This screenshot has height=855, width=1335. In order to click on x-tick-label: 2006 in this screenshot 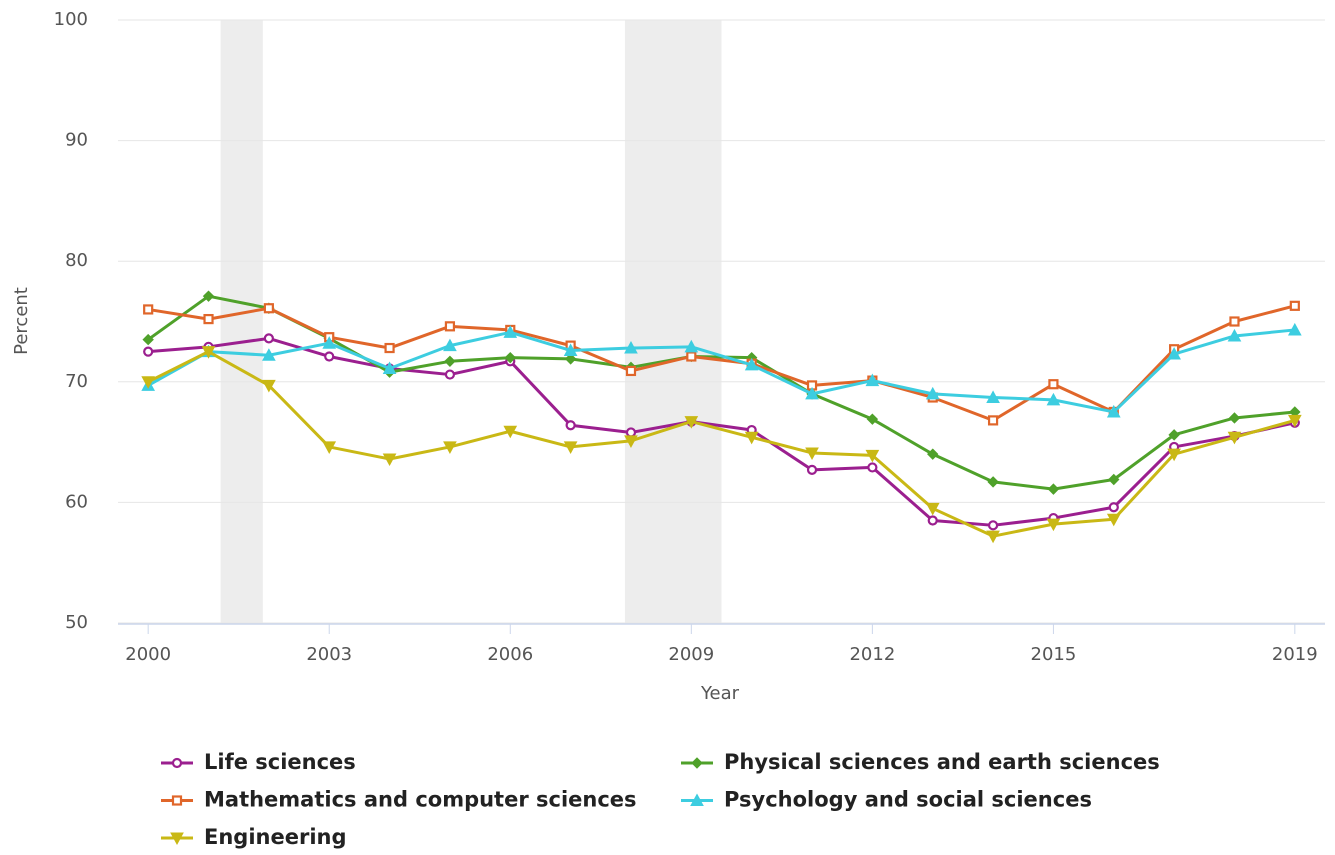, I will do `click(510, 654)`.